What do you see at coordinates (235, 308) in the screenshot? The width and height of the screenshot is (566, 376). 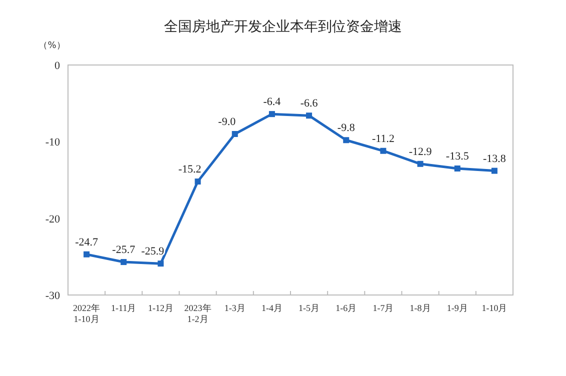 I see `xtick: 1-3月` at bounding box center [235, 308].